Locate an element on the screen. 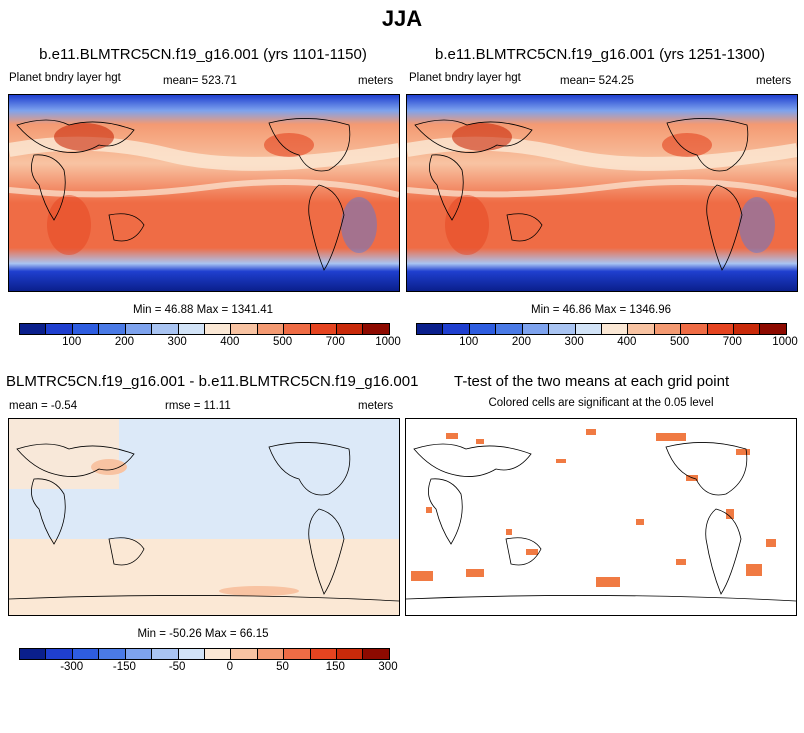  panel3-map is located at coordinates (204, 517).